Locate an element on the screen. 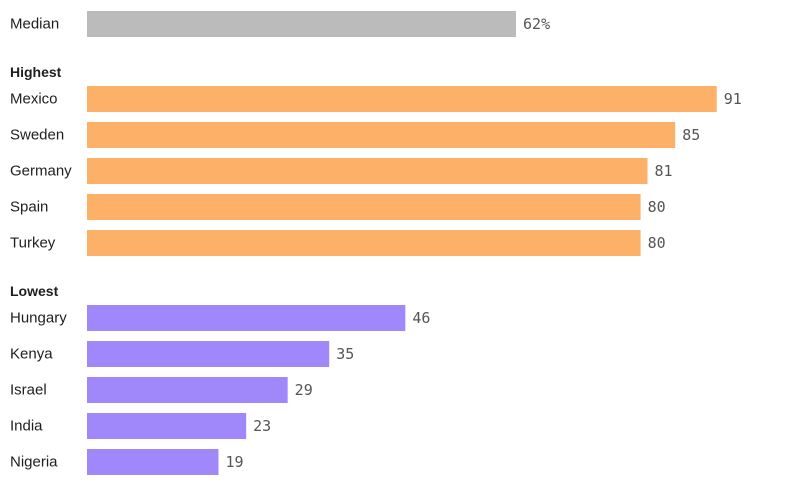 This screenshot has width=804, height=491. value-label-turkey: 80 is located at coordinates (657, 243).